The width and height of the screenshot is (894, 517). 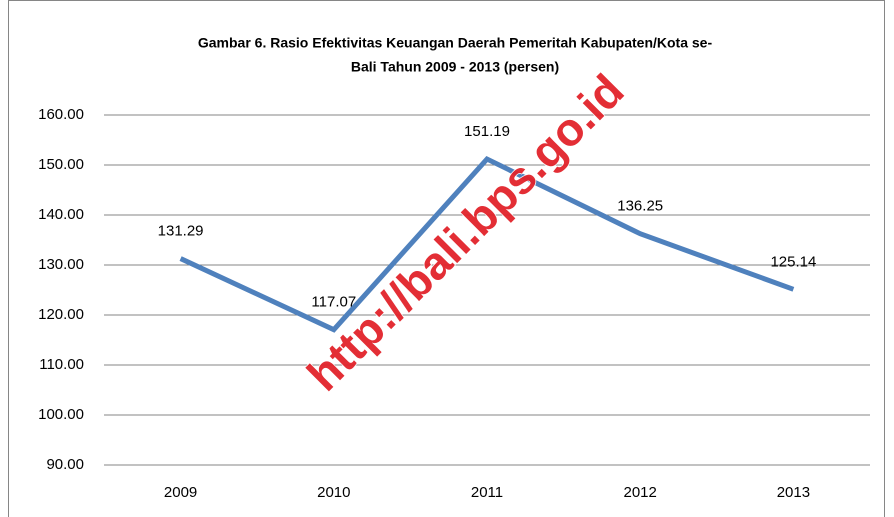 I want to click on data-label: 151.19, so click(x=487, y=131).